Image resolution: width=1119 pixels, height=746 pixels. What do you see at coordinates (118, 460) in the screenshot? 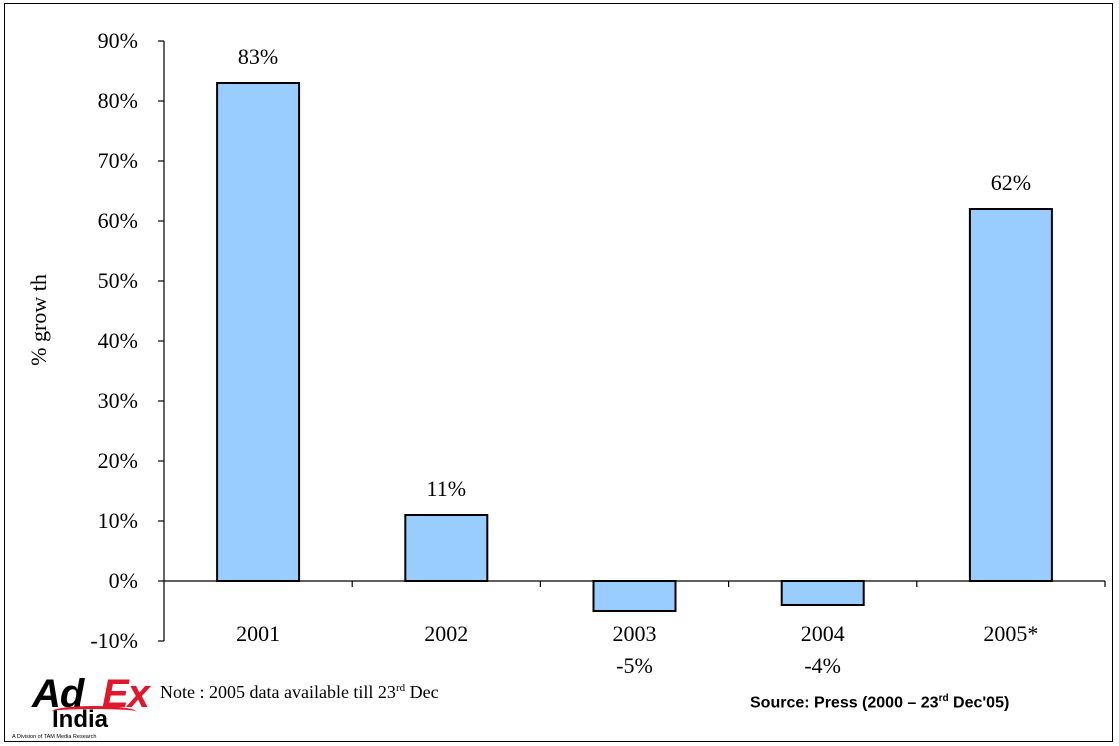
I see `y-tick-label: 20%` at bounding box center [118, 460].